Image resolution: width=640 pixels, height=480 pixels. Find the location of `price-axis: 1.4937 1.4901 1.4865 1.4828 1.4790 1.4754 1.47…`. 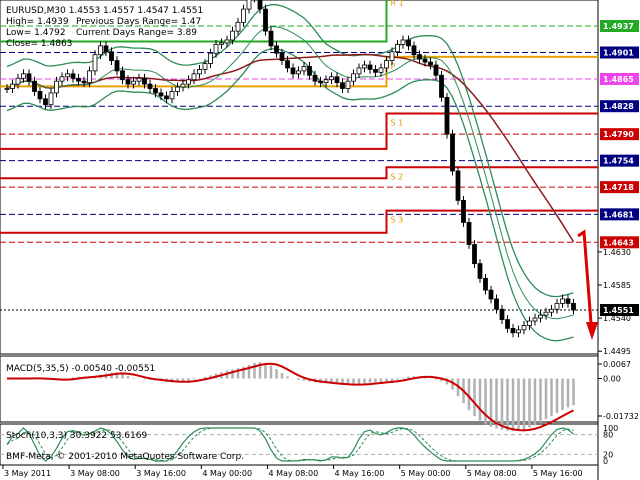

price-axis: 1.4937 1.4901 1.4865 1.4828 1.4790 1.4754 1.47… is located at coordinates (618, 188).